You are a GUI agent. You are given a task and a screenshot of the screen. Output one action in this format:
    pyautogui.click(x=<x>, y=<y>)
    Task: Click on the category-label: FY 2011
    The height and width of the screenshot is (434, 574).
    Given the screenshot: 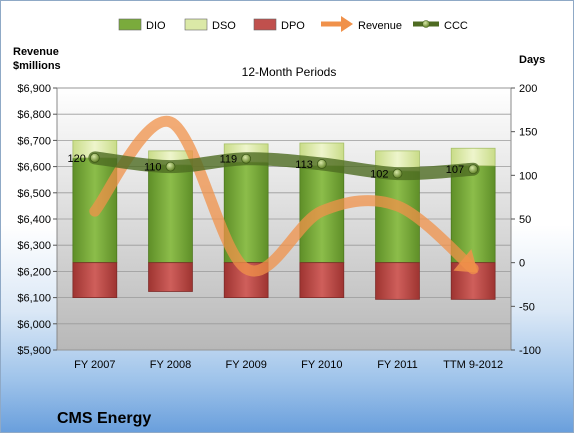 What is the action you would take?
    pyautogui.click(x=397, y=365)
    